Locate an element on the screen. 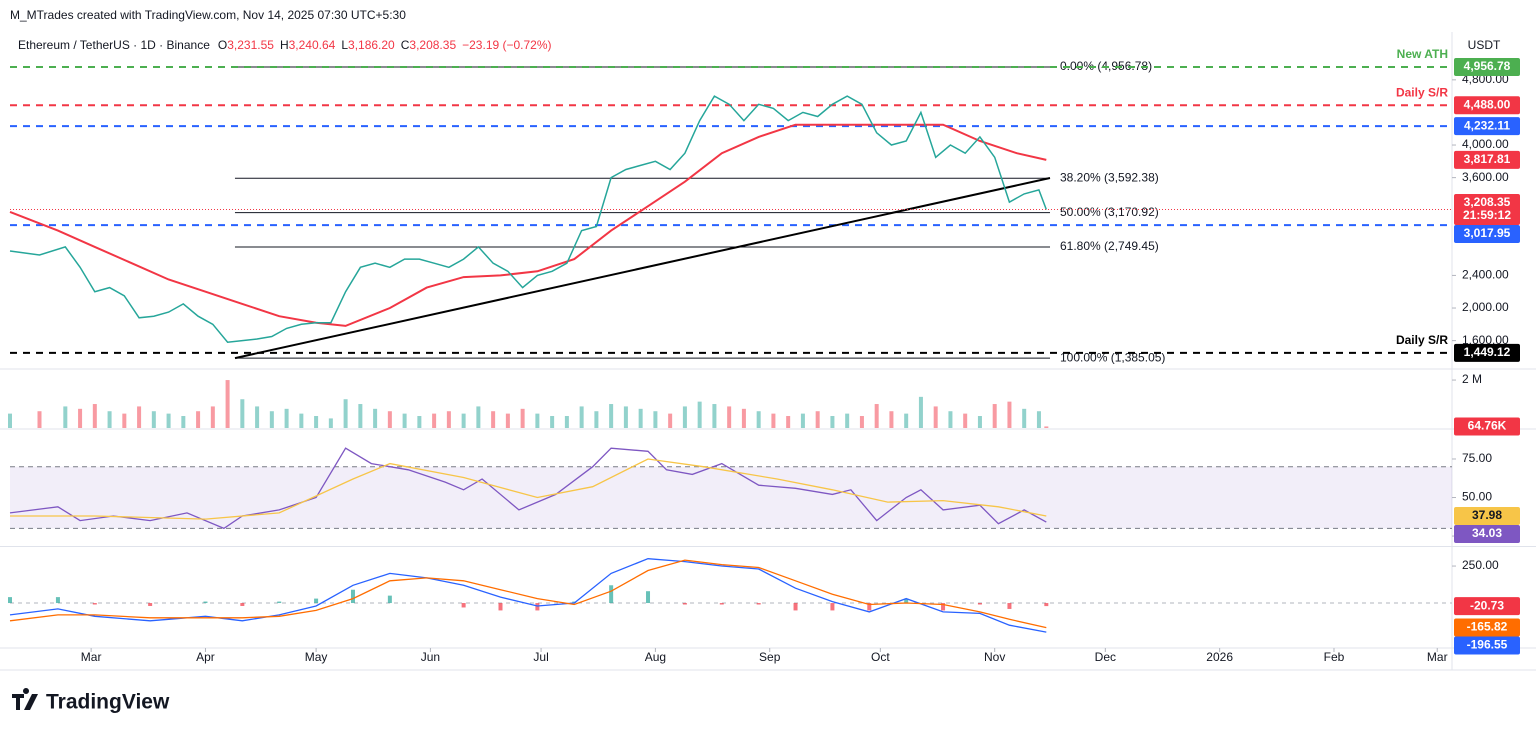  rsi-line is located at coordinates (528, 488).